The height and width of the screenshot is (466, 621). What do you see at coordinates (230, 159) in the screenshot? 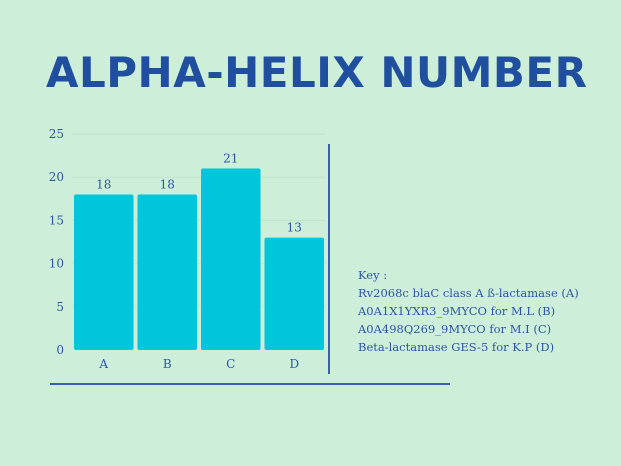
I see `data-label-C: 21` at bounding box center [230, 159].